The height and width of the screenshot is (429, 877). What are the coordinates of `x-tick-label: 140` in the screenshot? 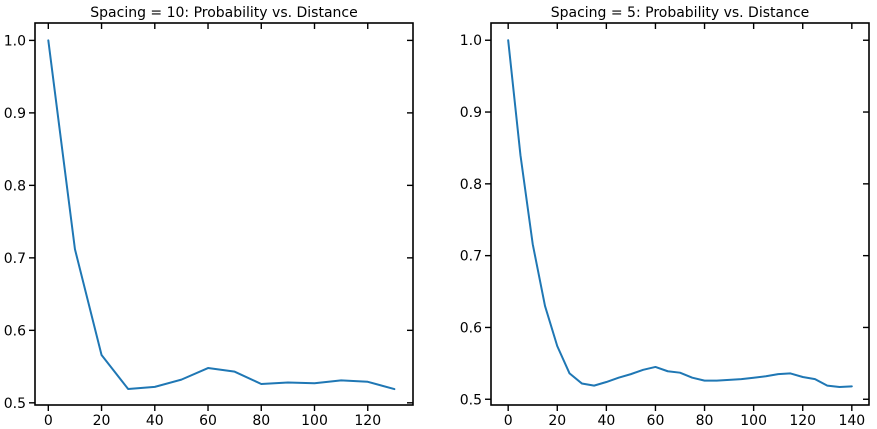 It's located at (851, 421).